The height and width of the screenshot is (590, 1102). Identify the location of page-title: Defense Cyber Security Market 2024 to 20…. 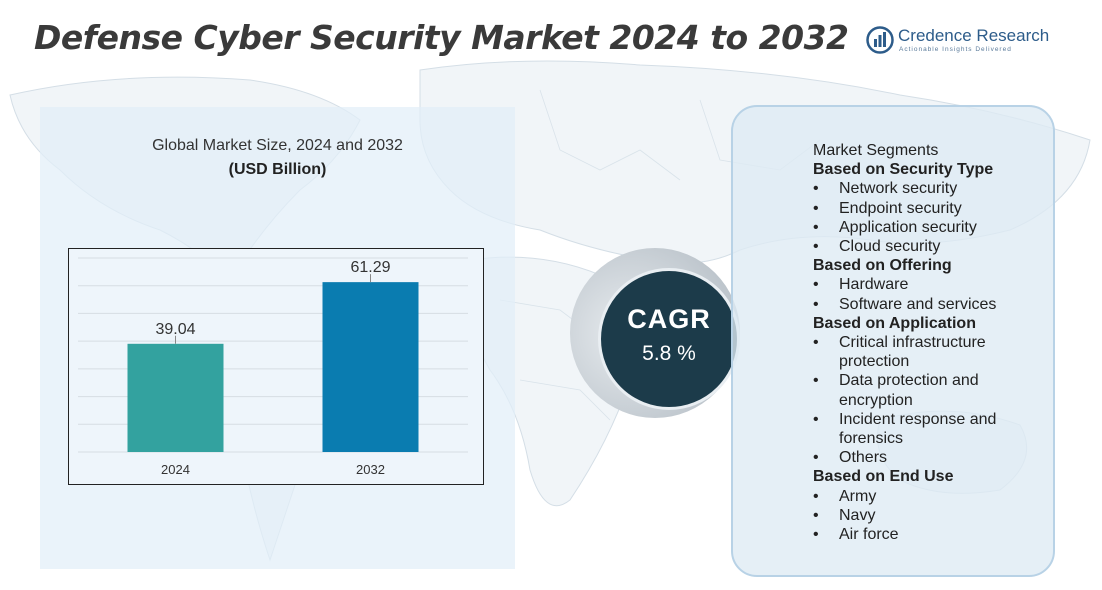
(441, 37).